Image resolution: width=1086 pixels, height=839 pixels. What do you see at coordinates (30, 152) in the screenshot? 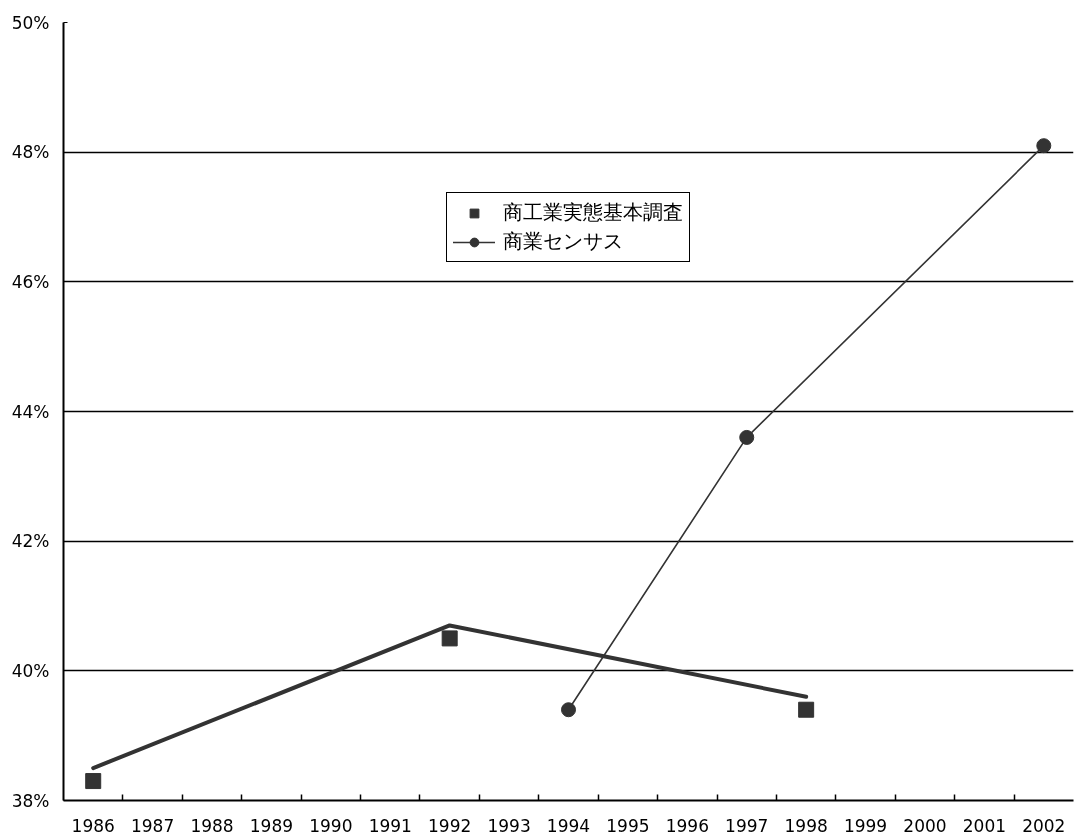
I see `y-tick-label: 48%` at bounding box center [30, 152].